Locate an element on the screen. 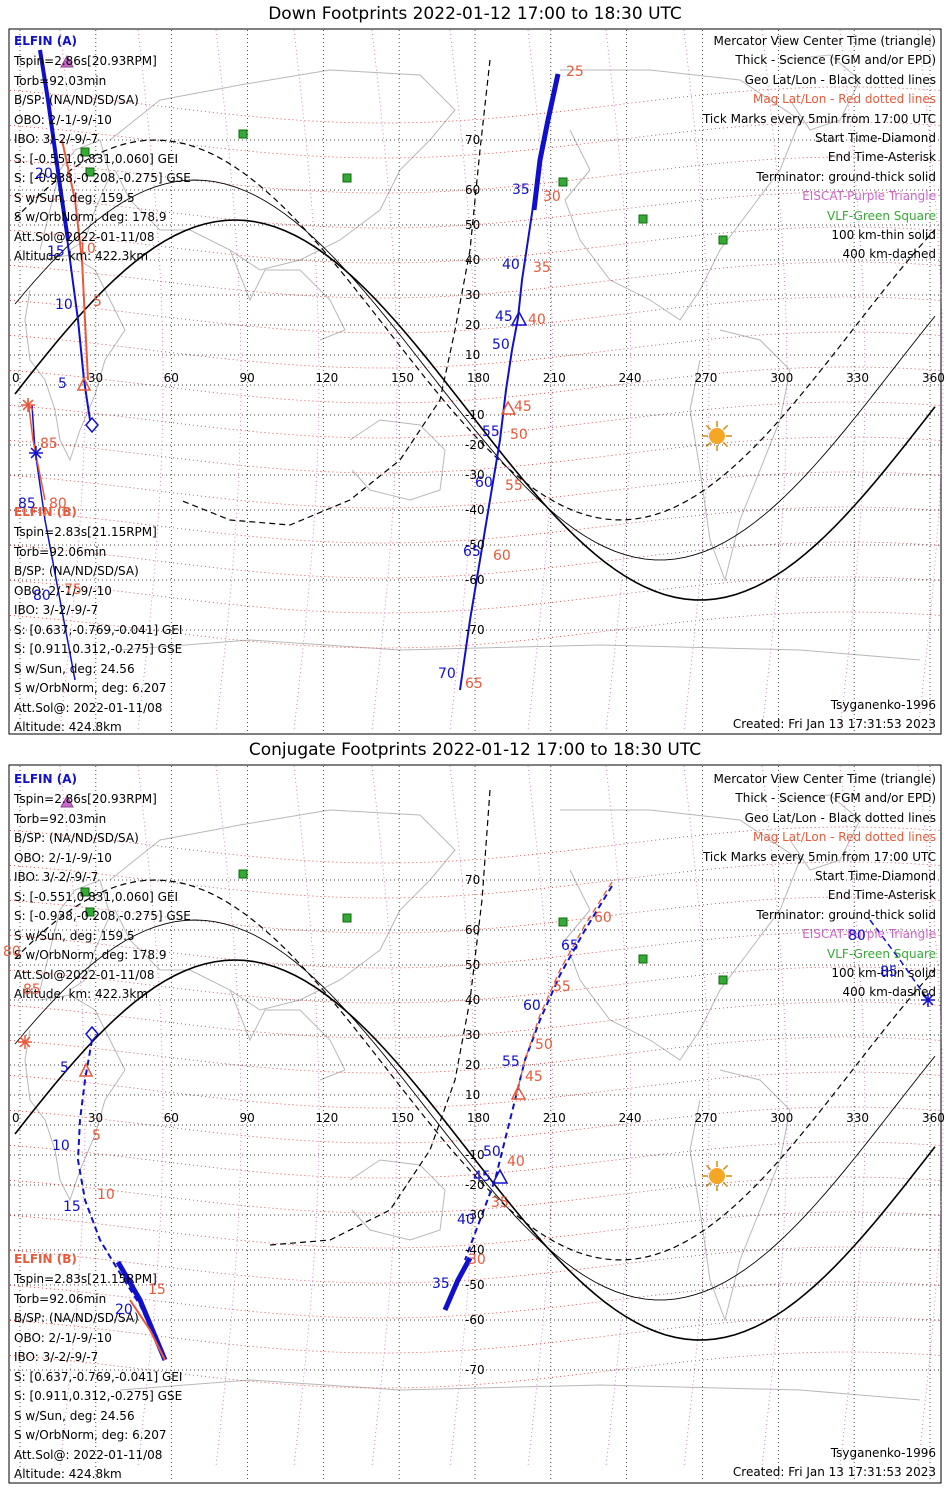 The image size is (950, 1500). lon-tick-label: 210 is located at coordinates (554, 1118).